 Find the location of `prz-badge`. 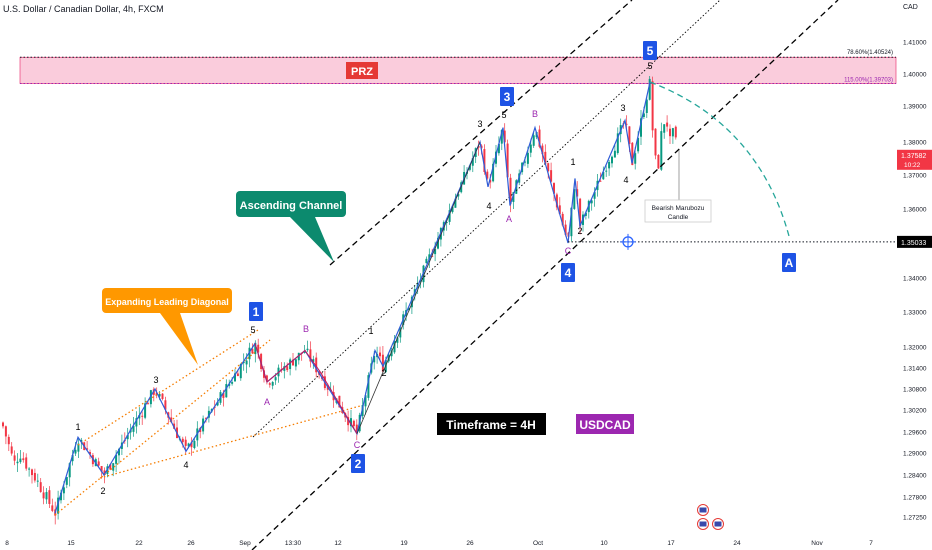

prz-badge is located at coordinates (362, 70).